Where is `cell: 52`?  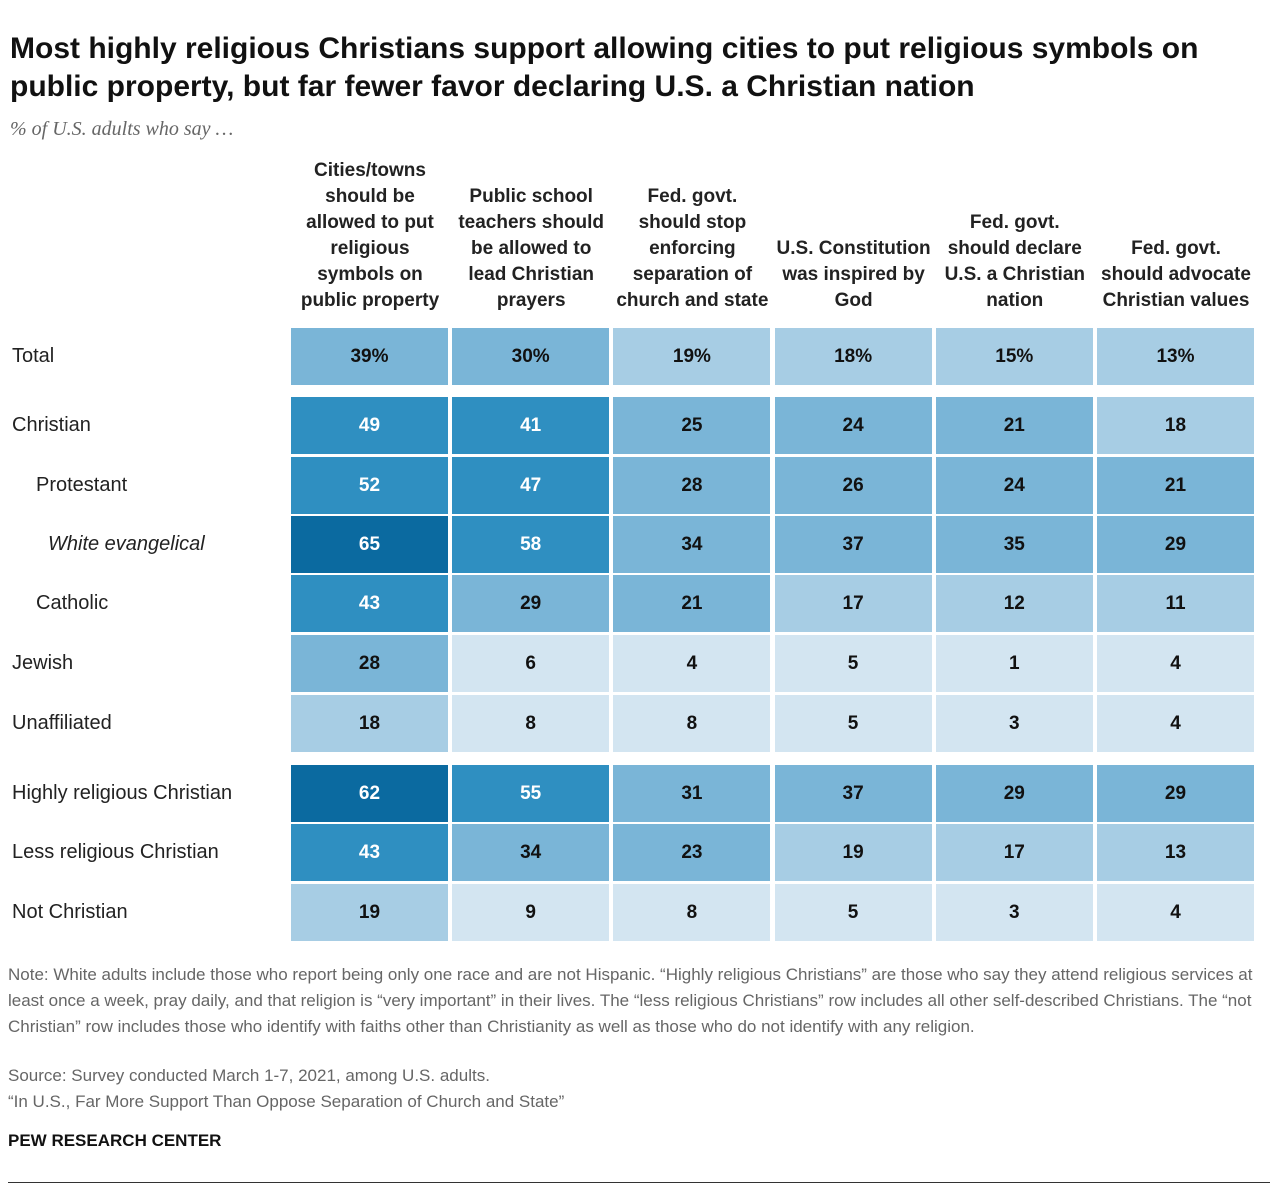 cell: 52 is located at coordinates (369, 485).